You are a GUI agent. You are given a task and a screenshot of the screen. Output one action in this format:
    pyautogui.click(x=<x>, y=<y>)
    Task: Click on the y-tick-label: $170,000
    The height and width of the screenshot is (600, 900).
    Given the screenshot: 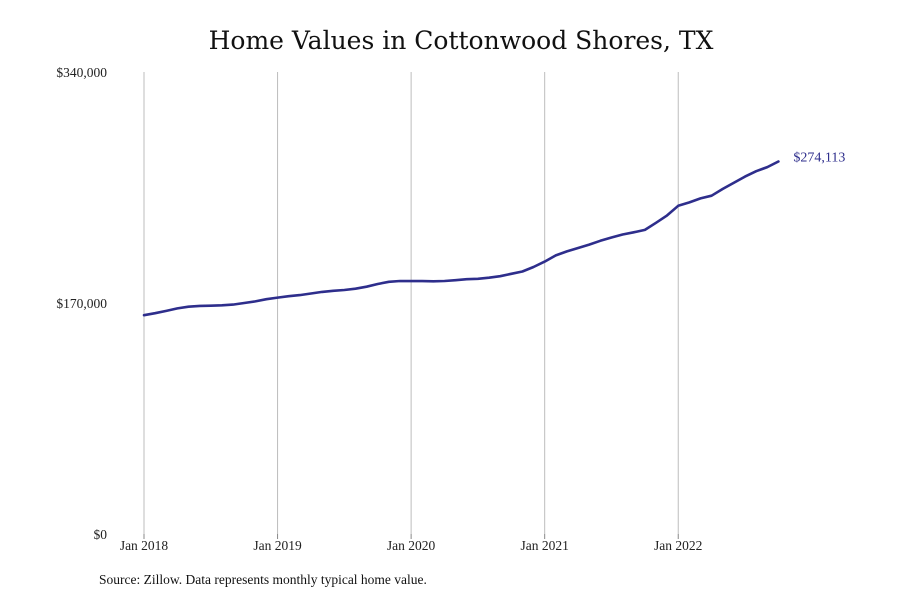 What is the action you would take?
    pyautogui.click(x=81, y=303)
    